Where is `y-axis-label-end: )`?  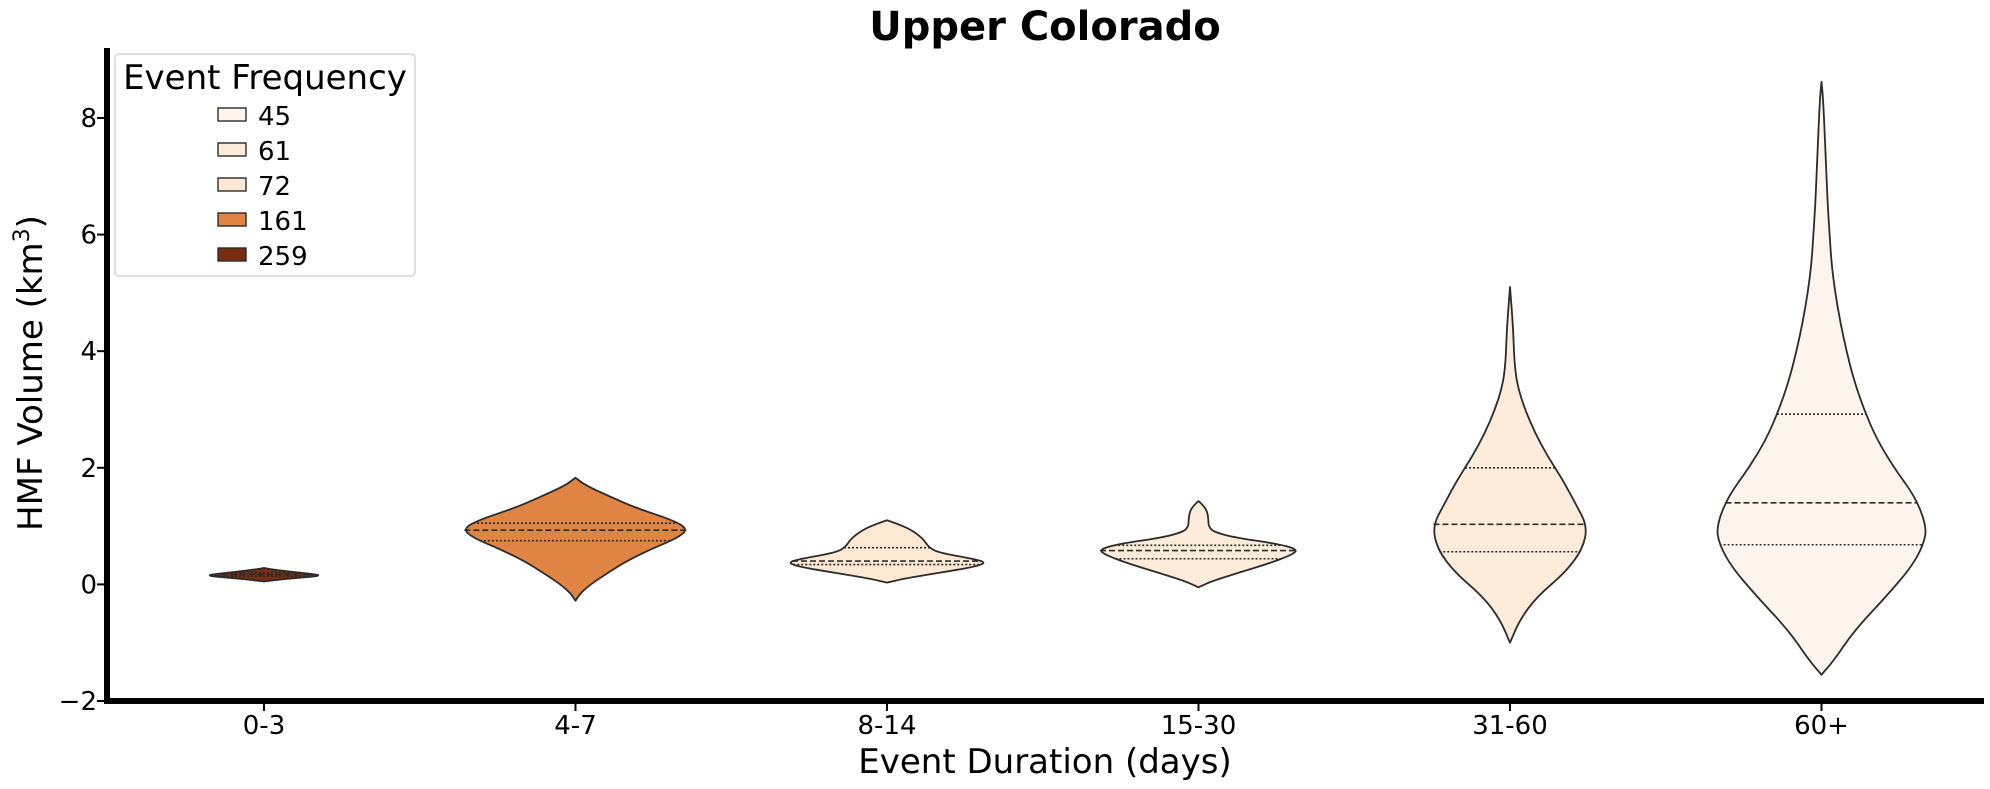
y-axis-label-end: ) is located at coordinates (31, 221).